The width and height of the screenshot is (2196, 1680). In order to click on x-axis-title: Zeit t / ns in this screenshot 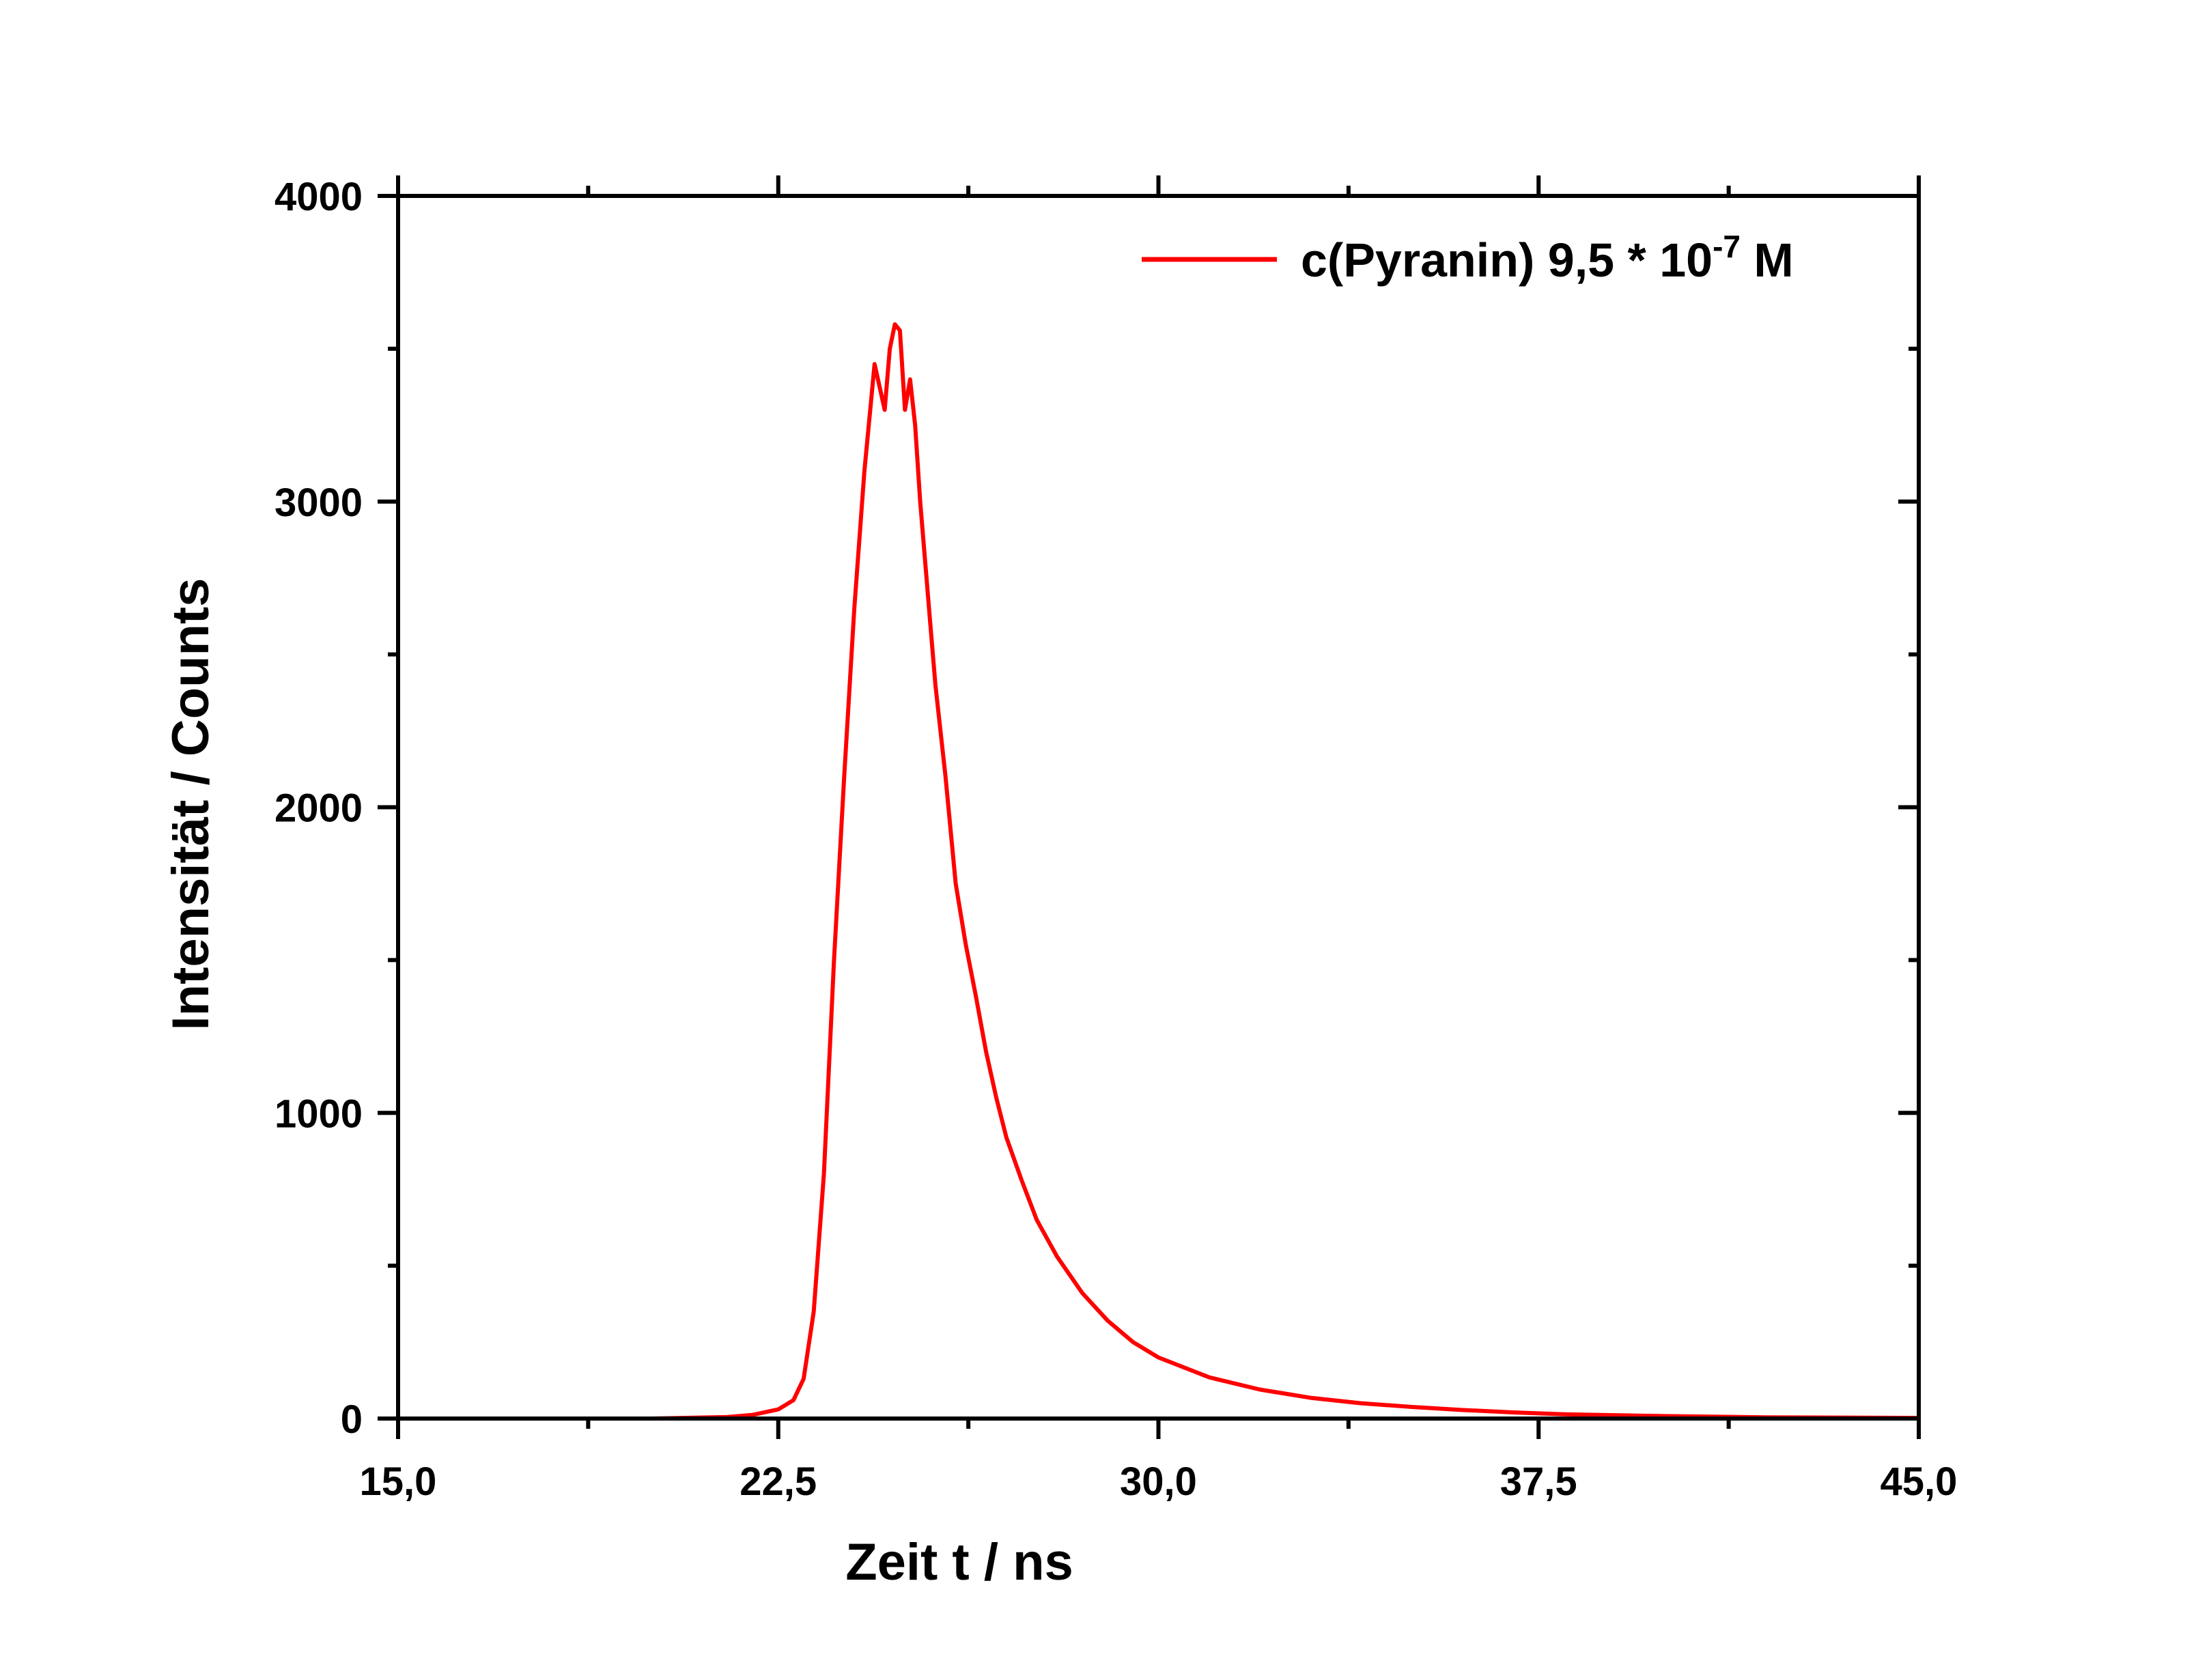, I will do `click(959, 1562)`.